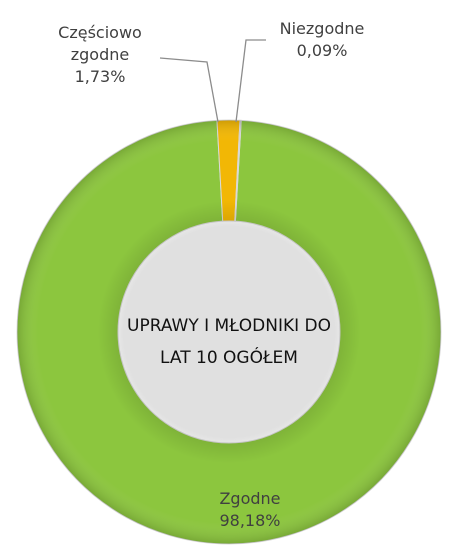 Image resolution: width=453 pixels, height=554 pixels. What do you see at coordinates (100, 43) in the screenshot?
I see `label-name: Częściowo zgodne` at bounding box center [100, 43].